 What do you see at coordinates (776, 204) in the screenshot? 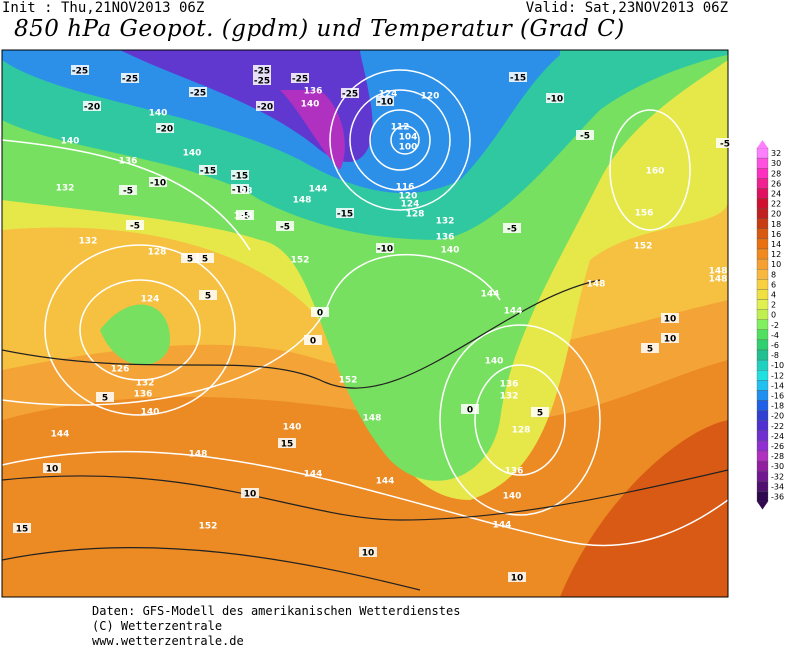
I see `colorbar-label: 22` at bounding box center [776, 204].